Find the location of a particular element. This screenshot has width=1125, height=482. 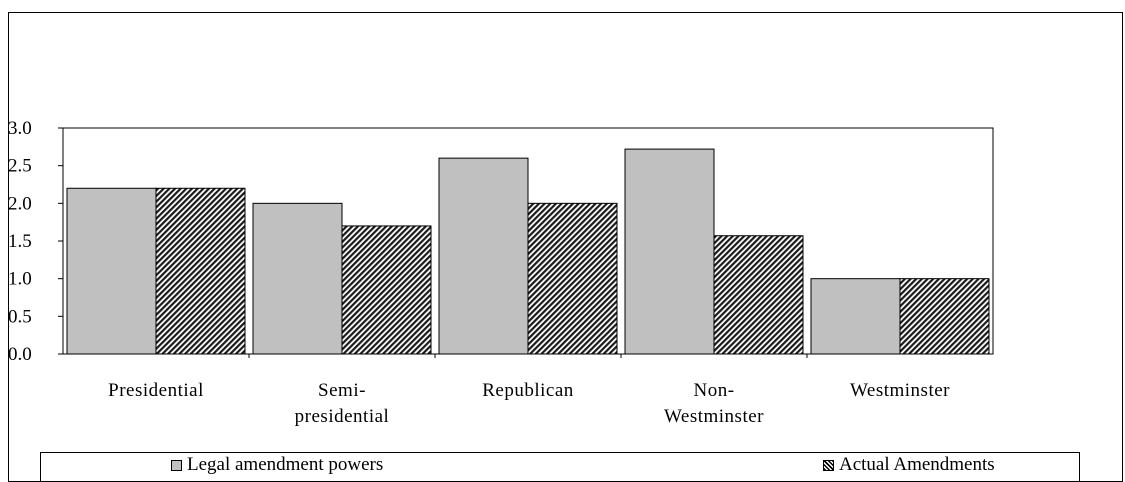

x-category-label: presidential is located at coordinates (342, 416).